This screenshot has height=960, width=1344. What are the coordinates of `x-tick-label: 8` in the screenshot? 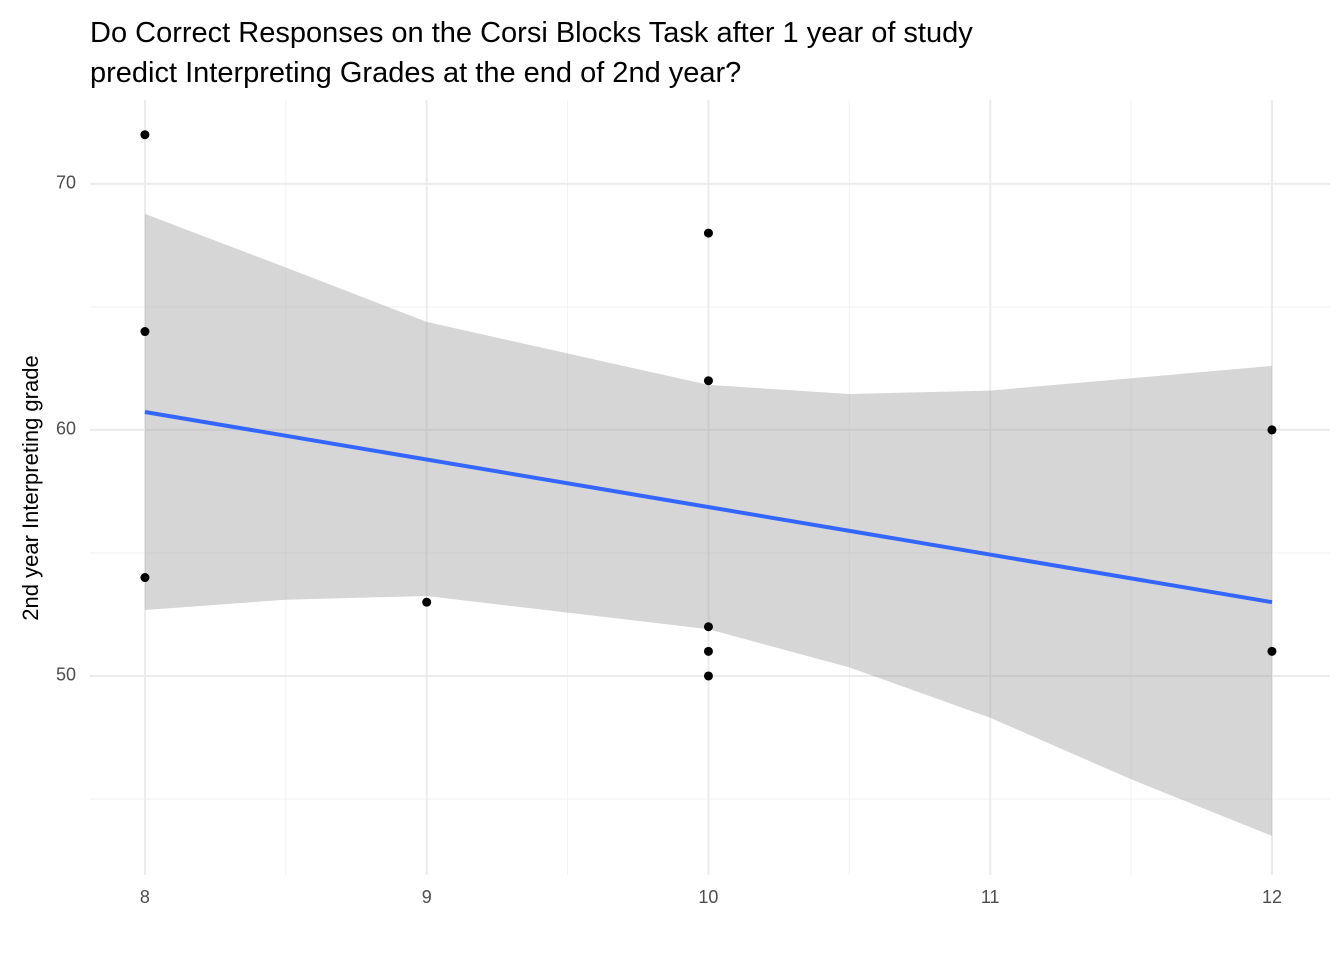 It's located at (145, 897).